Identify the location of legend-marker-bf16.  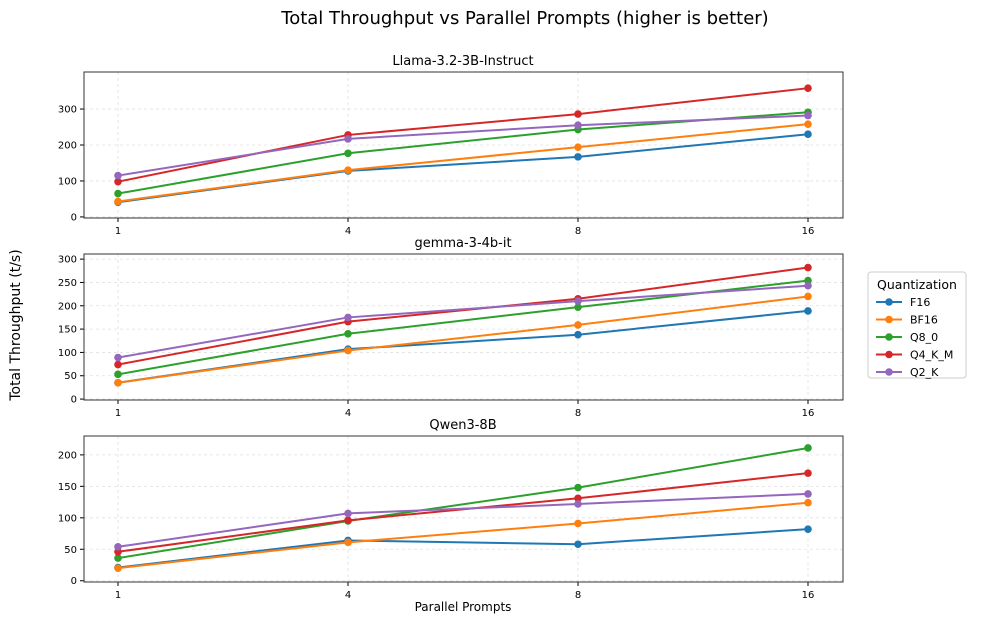
(889, 319).